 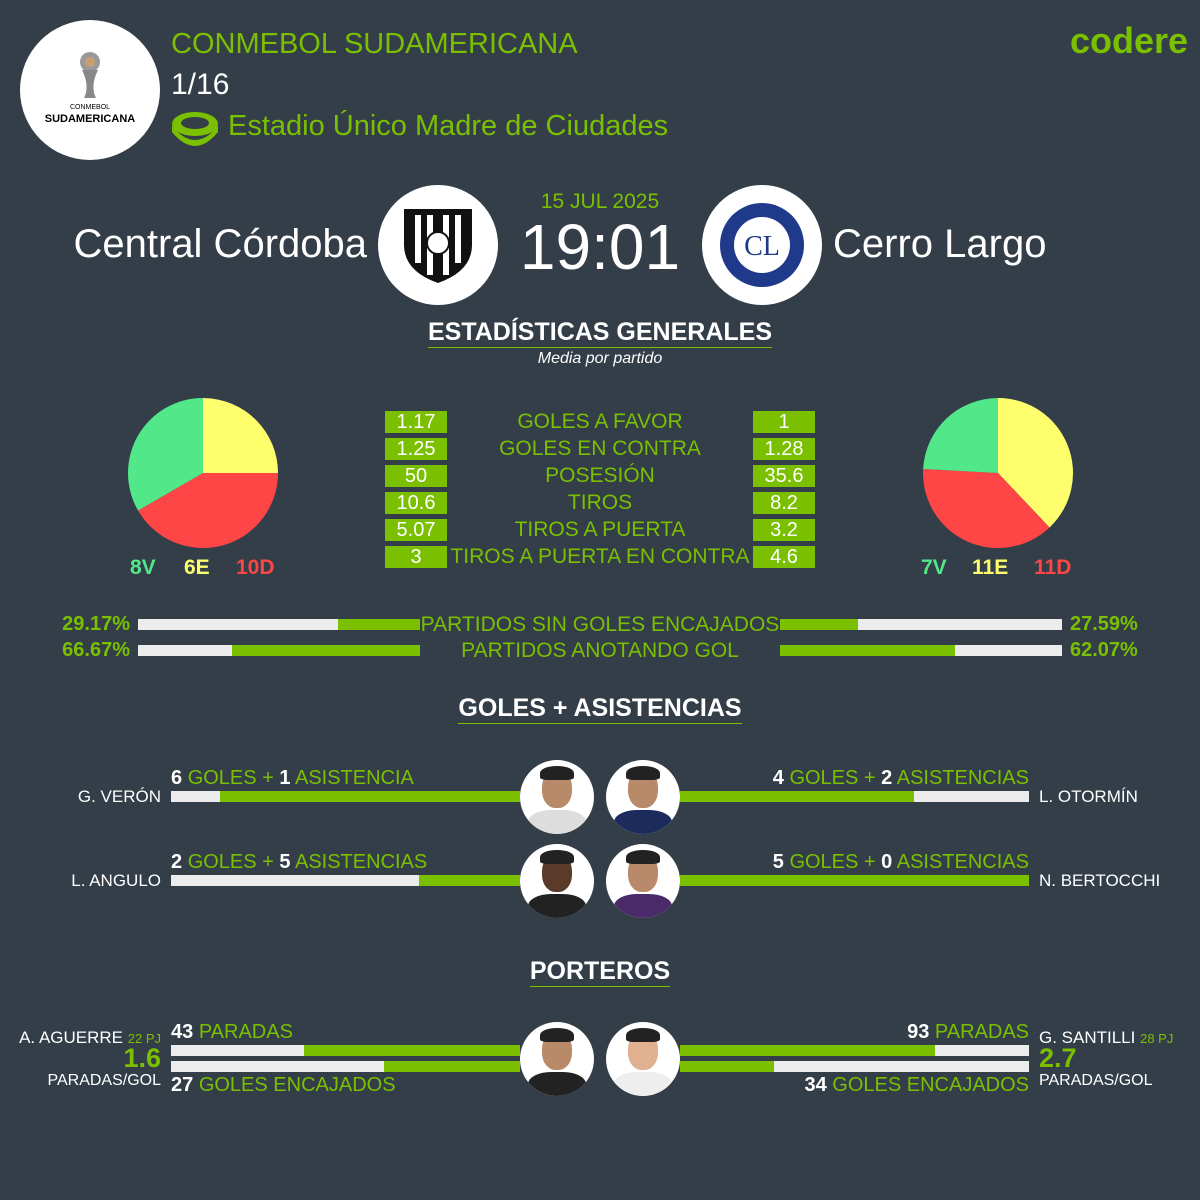 I want to click on away-team-crest: CL, so click(x=762, y=245).